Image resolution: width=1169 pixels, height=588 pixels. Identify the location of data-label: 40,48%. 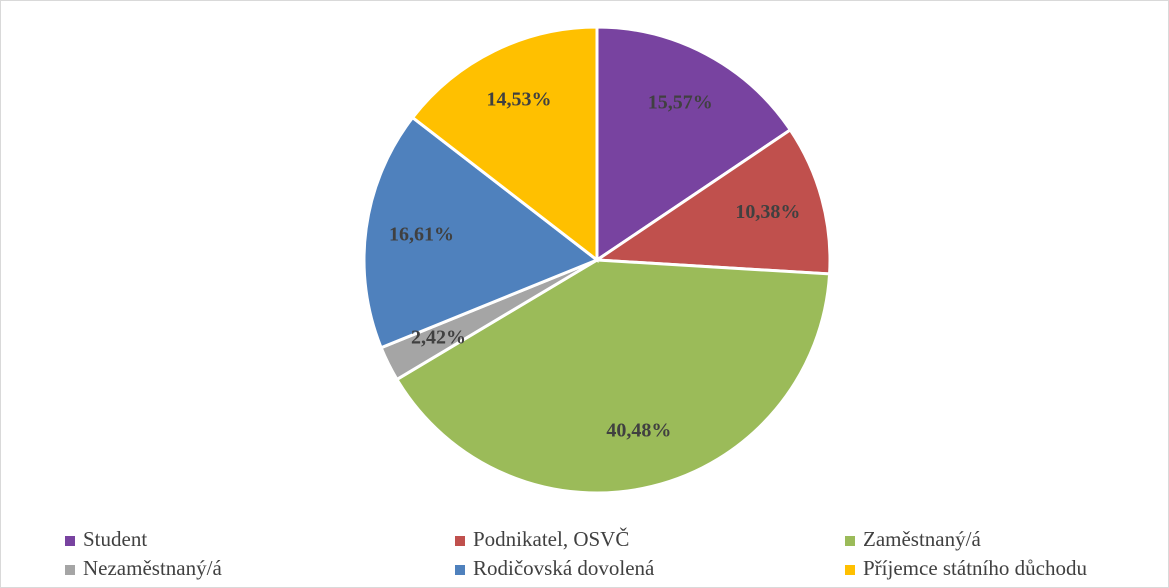
(638, 431).